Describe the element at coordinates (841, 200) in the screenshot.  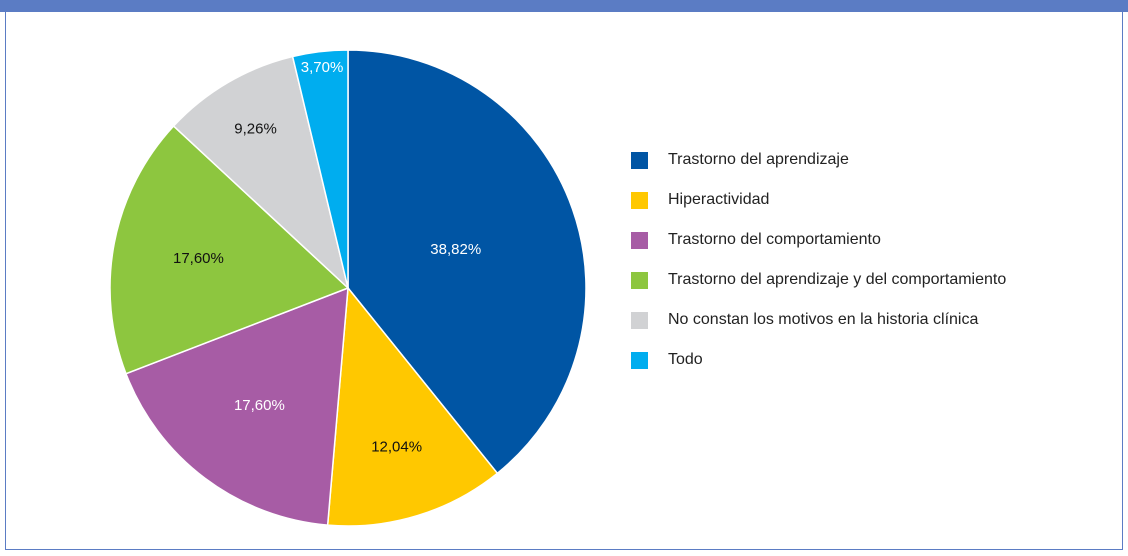
I see `legend-item: Hiperactividad` at that location.